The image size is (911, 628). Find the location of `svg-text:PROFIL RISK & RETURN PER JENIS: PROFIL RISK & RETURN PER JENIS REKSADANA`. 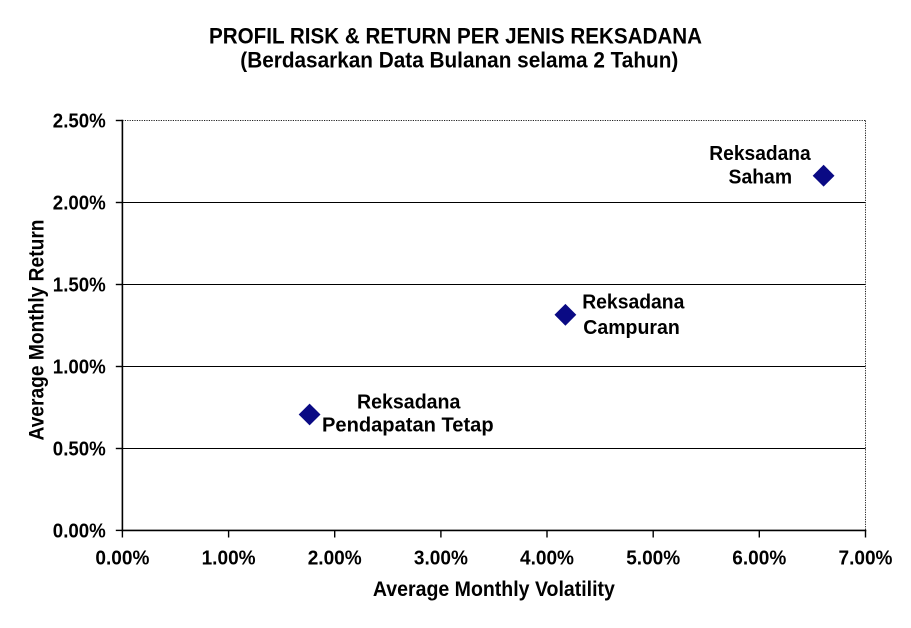

svg-text:PROFIL RISK & RETURN PER JENIS: PROFIL RISK & RETURN PER JENIS REKSADANA is located at coordinates (455, 35).